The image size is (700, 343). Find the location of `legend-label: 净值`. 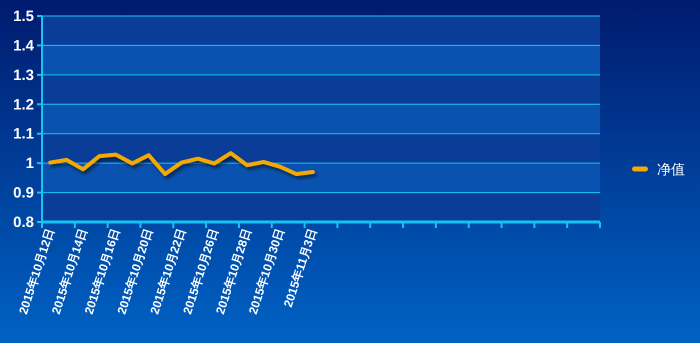

legend-label: 净值 is located at coordinates (671, 170).